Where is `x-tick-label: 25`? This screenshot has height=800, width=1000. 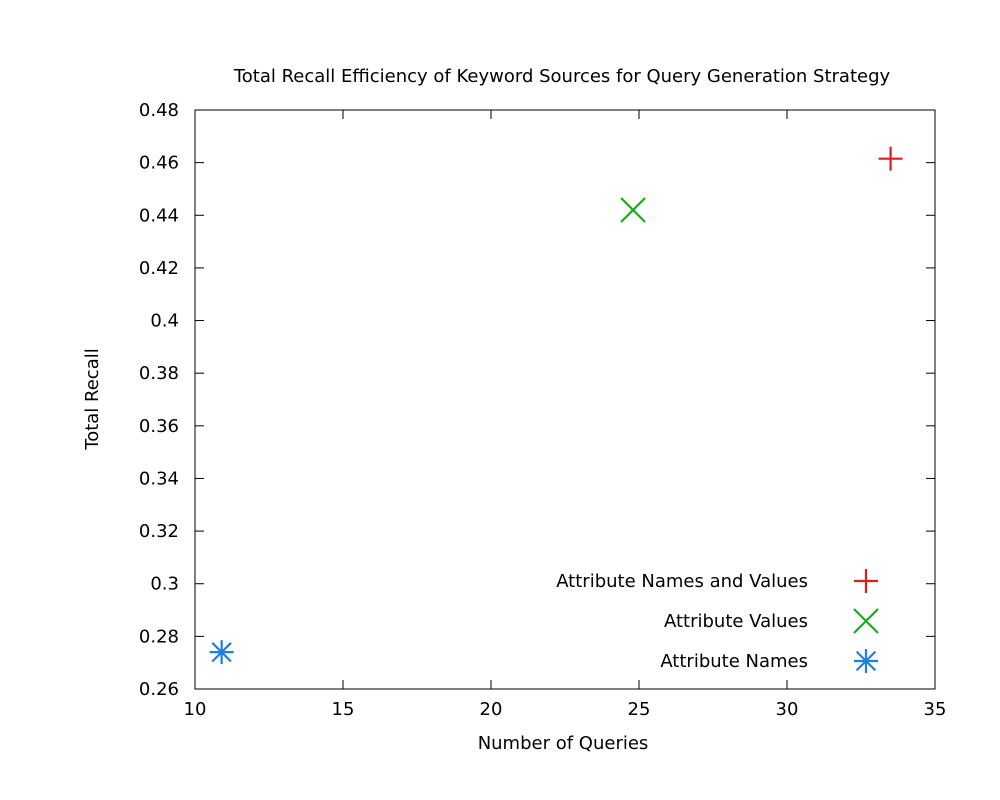
x-tick-label: 25 is located at coordinates (639, 709).